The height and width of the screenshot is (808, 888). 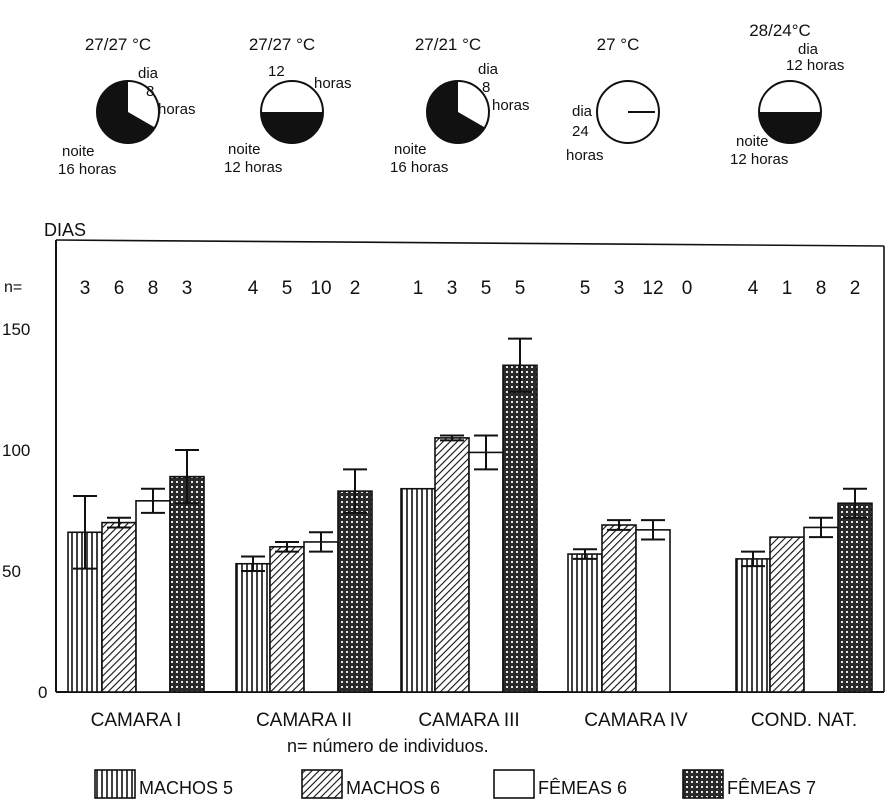 What do you see at coordinates (388, 746) in the screenshot?
I see `footnote: n= número de individuos.` at bounding box center [388, 746].